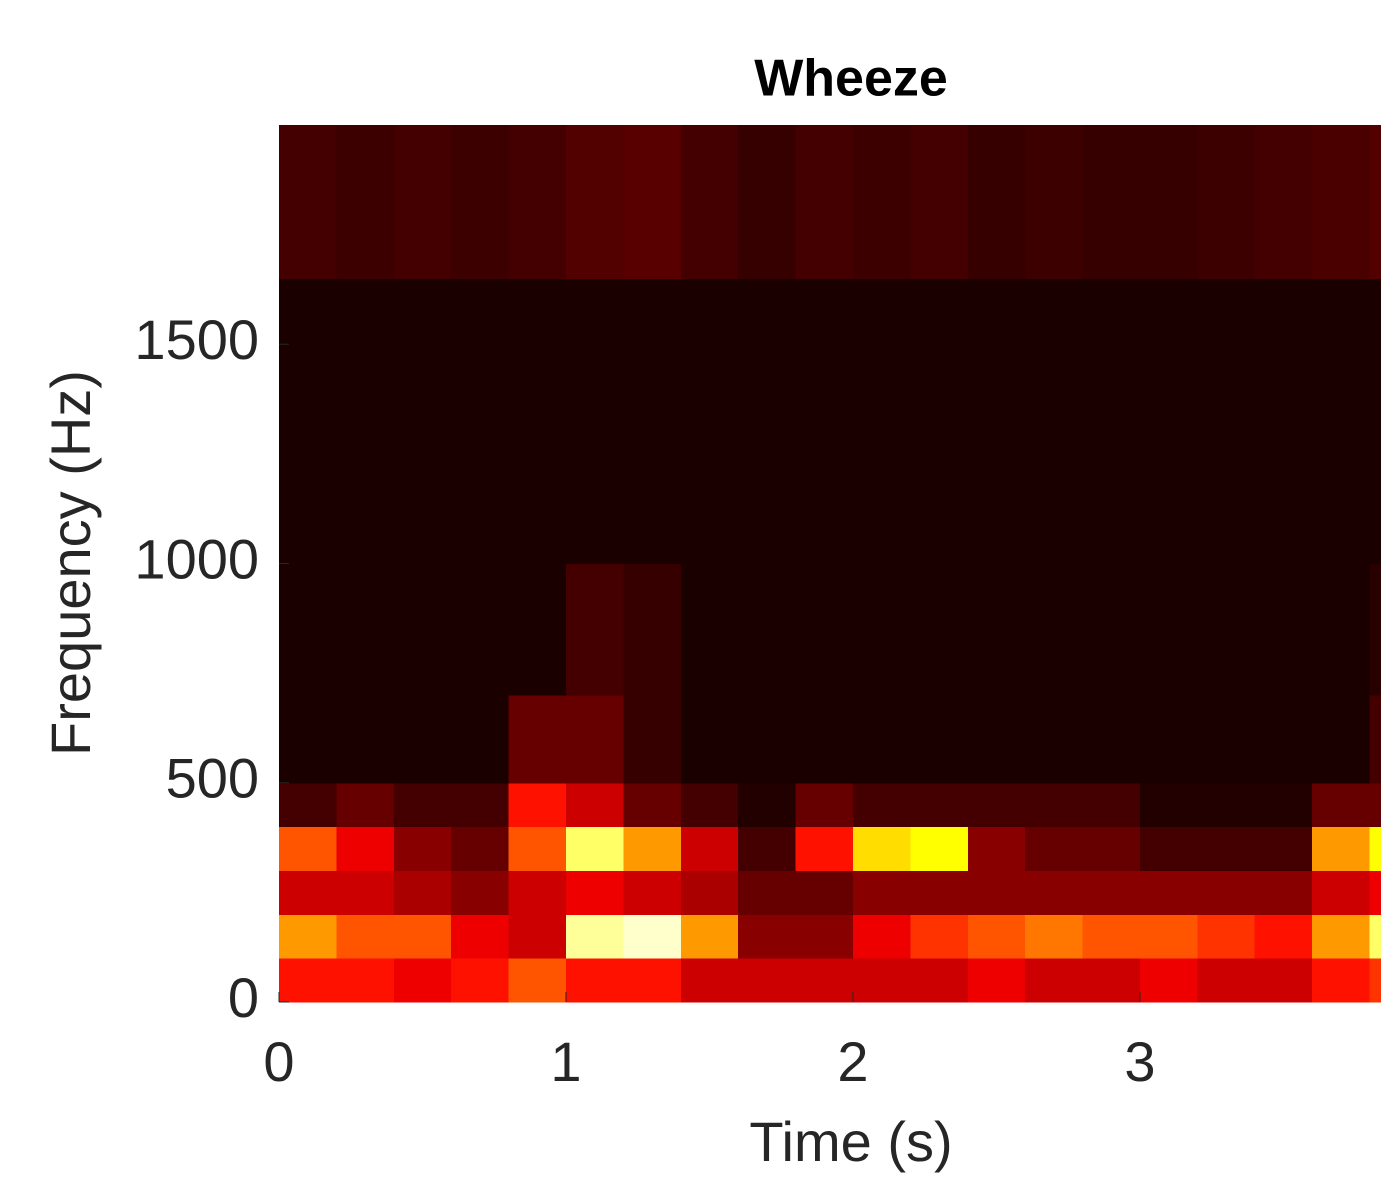 The width and height of the screenshot is (1381, 1179). Describe the element at coordinates (196, 558) in the screenshot. I see `y-tick-label: 1000` at that location.